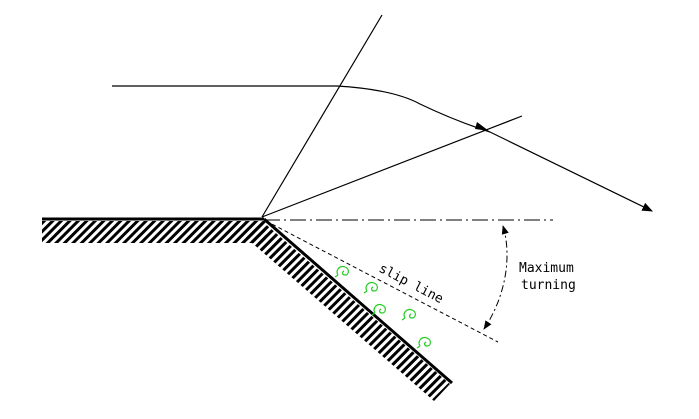  I want to click on trailing-mach-line, so click(392, 166).